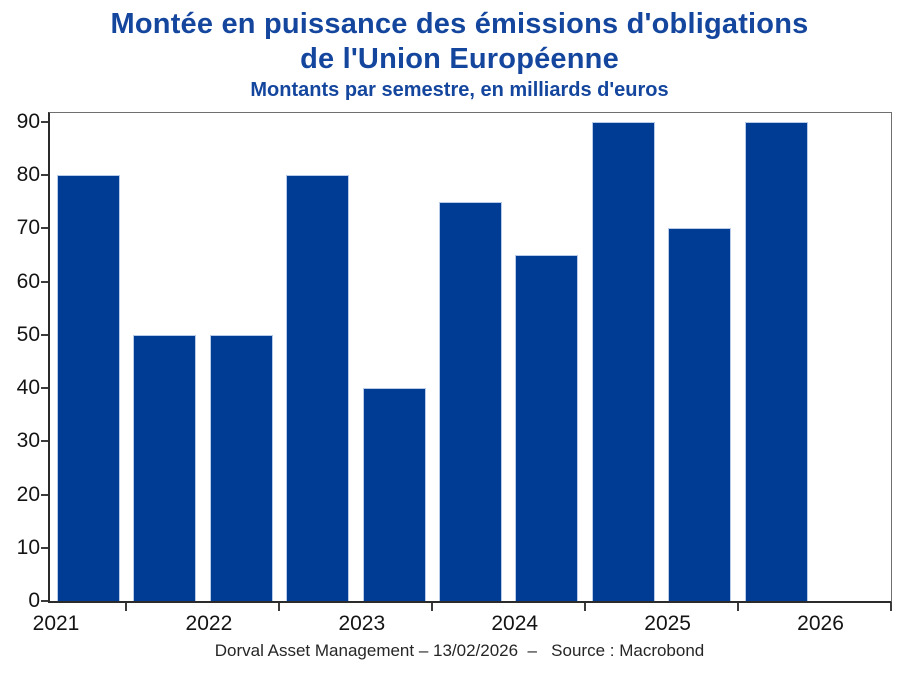  What do you see at coordinates (28, 121) in the screenshot?
I see `y-tick-label-90: 90` at bounding box center [28, 121].